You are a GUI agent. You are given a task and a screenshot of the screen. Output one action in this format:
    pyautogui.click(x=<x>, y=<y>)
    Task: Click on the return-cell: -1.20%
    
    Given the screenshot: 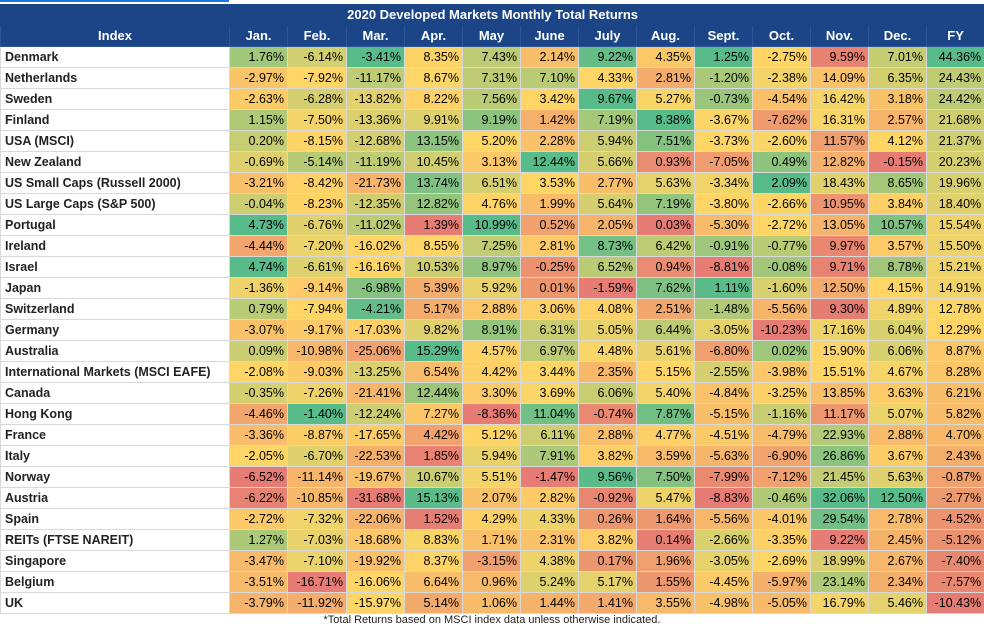 What is the action you would take?
    pyautogui.click(x=723, y=78)
    